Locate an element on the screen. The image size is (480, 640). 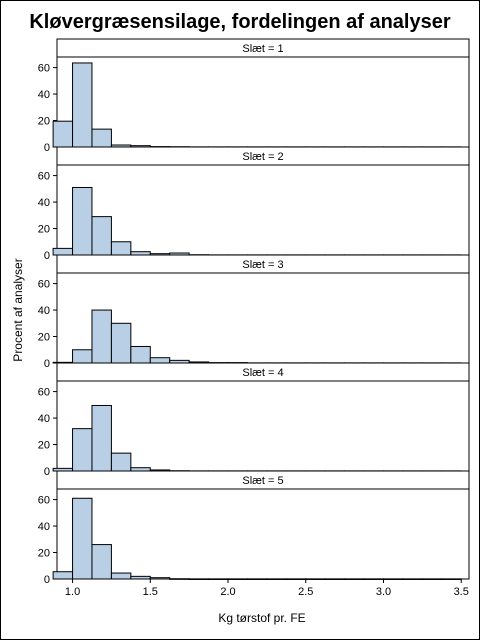
x-tick-label: 2.0 is located at coordinates (227, 592).